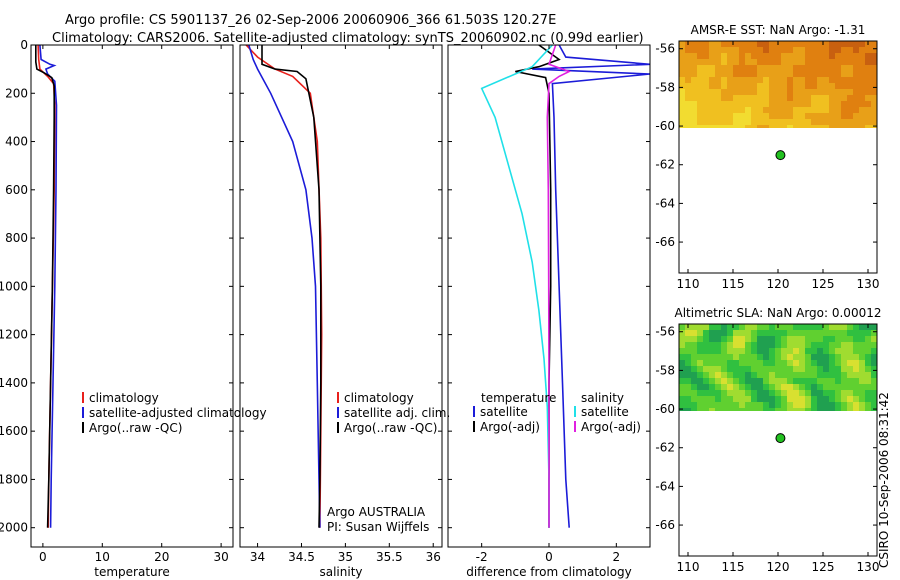 The height and width of the screenshot is (580, 900). I want to click on depth-ytick-label: 600, so click(16, 190).